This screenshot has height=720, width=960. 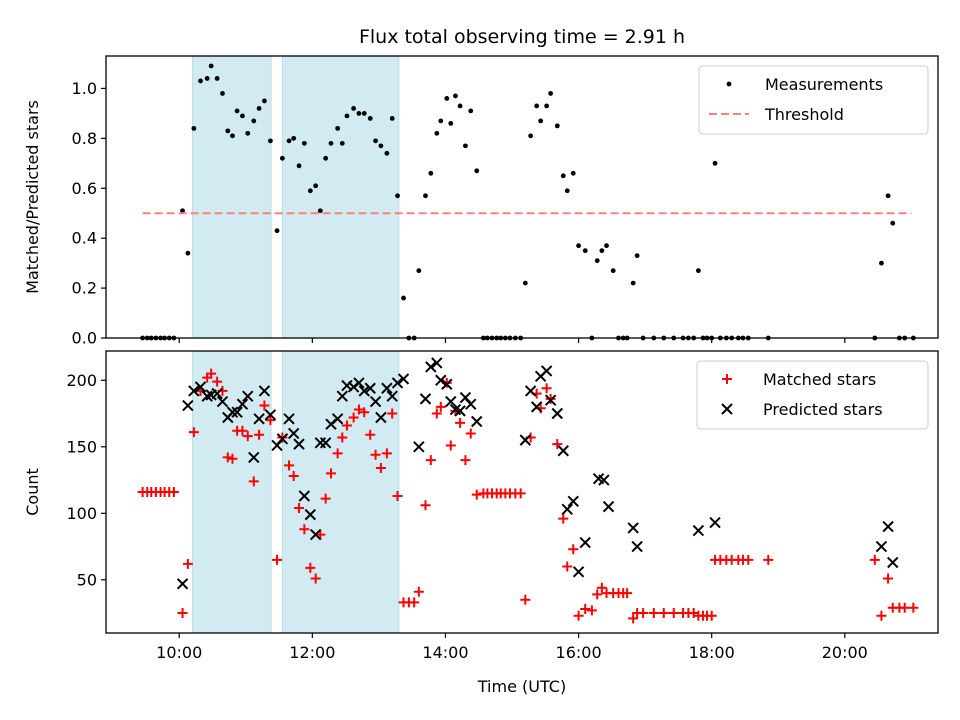 I want to click on count-legend: Matched stars Predicted stars, so click(x=812, y=395).